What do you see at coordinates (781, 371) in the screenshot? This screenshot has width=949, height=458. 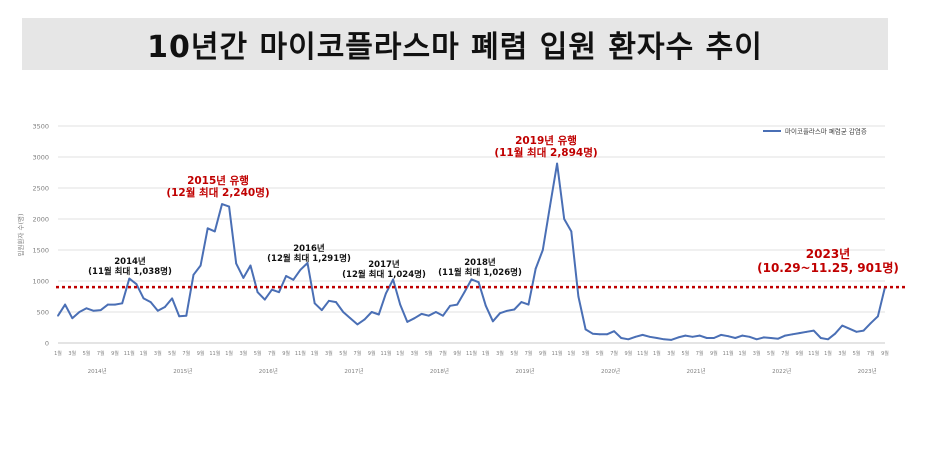 I see `x-year-label: 2022년` at bounding box center [781, 371].